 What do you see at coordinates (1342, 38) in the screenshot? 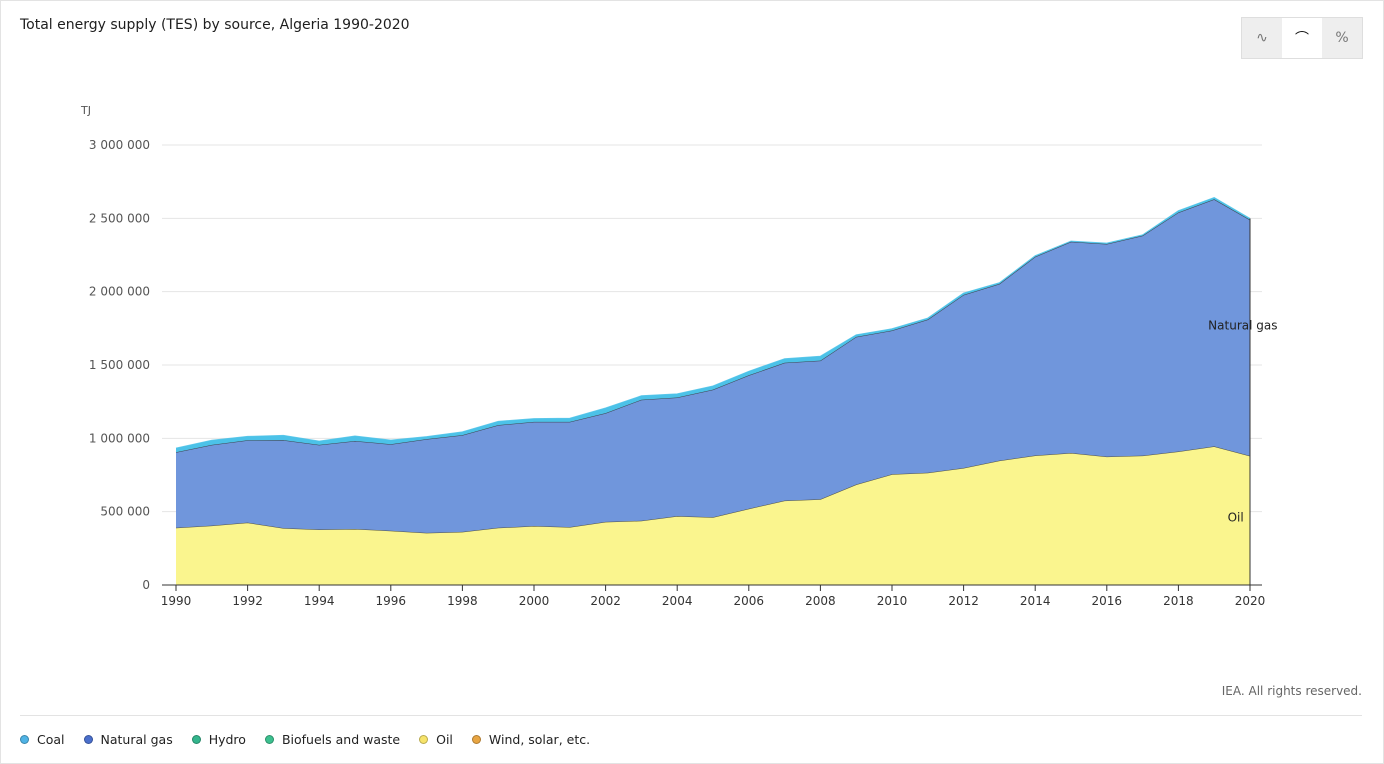
I see `percent-icon: %` at bounding box center [1342, 38].